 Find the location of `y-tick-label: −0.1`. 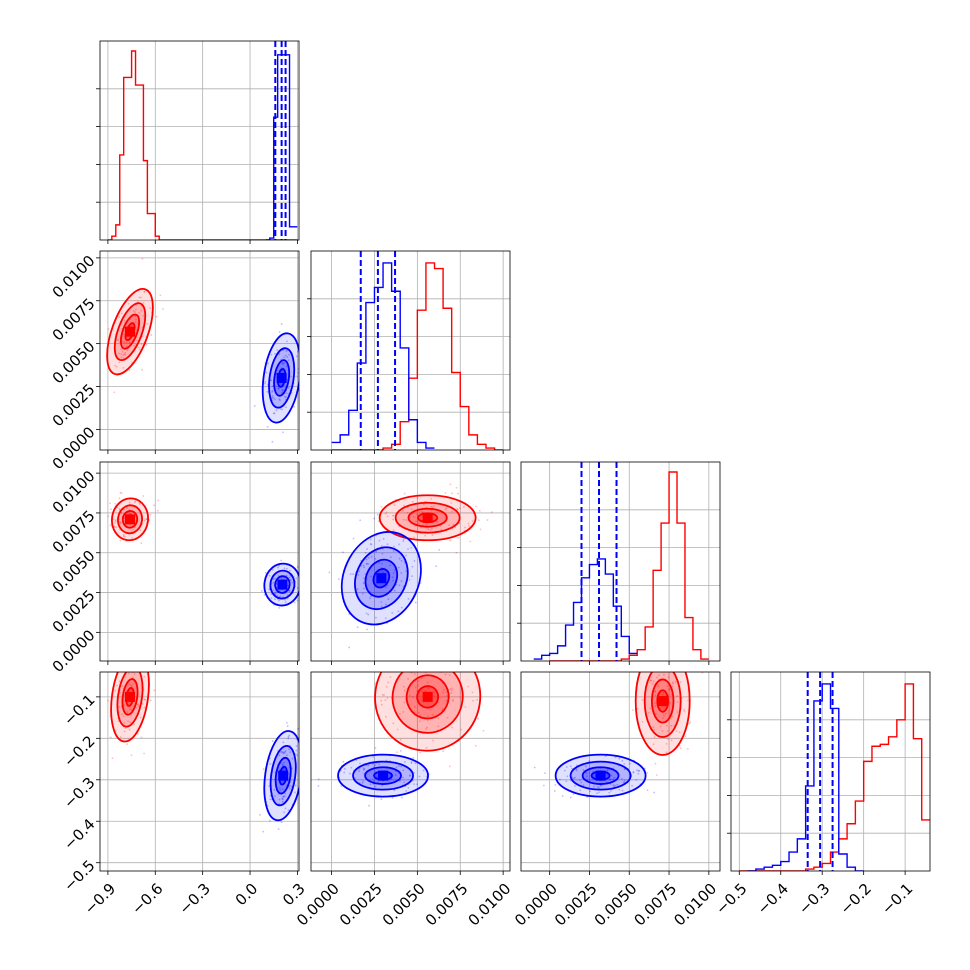

y-tick-label: −0.1 is located at coordinates (79, 710).